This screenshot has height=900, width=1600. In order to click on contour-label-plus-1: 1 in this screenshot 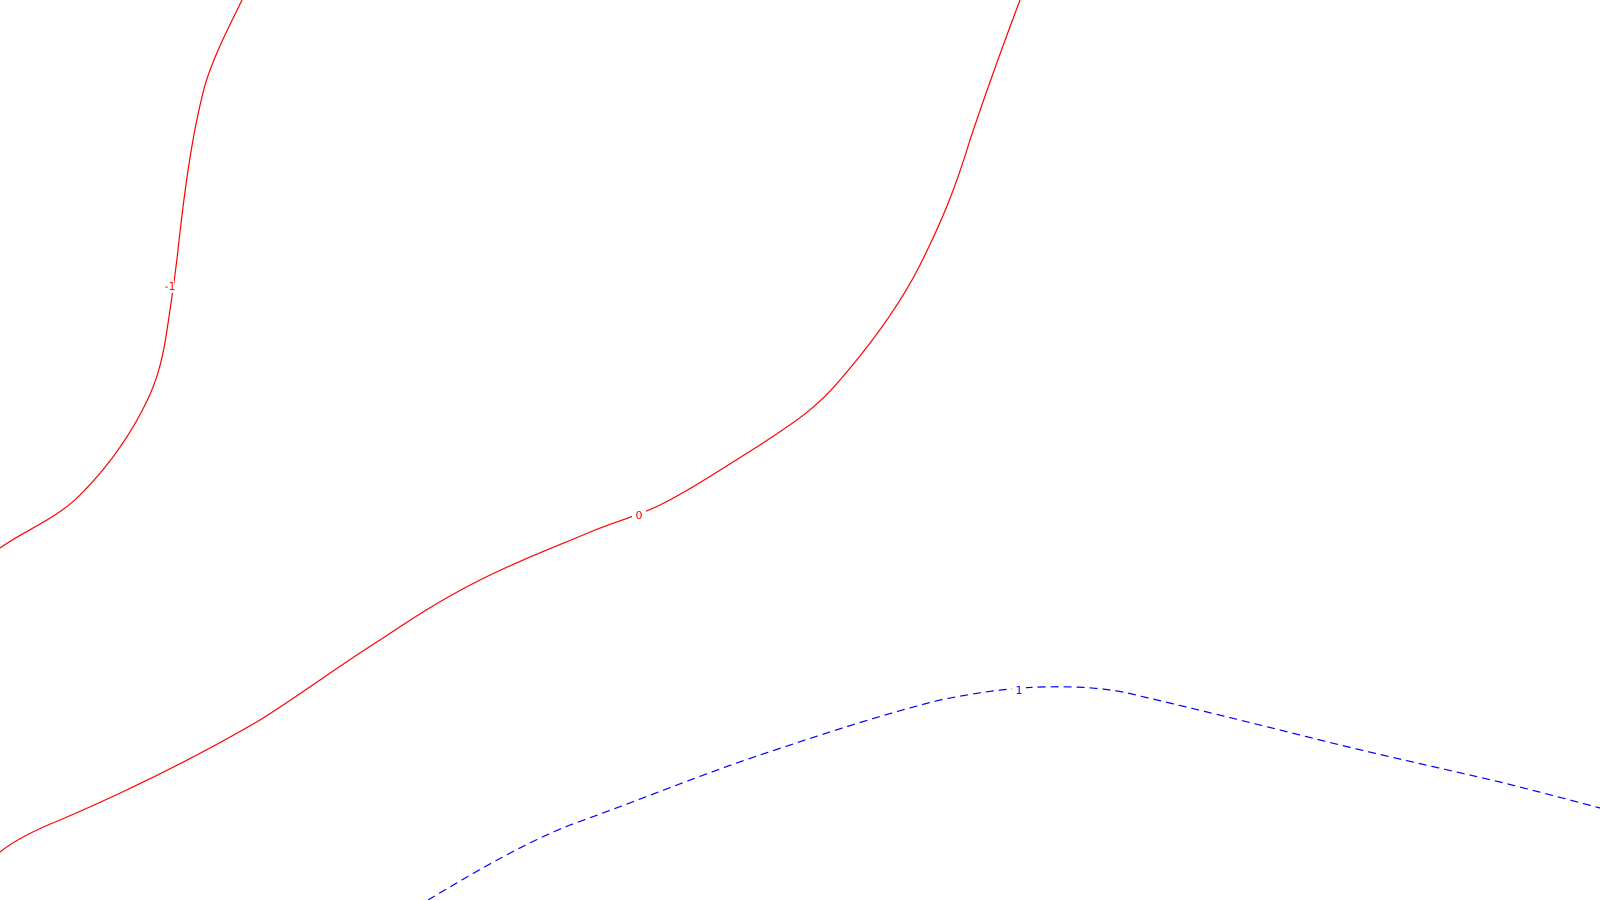, I will do `click(1019, 690)`.